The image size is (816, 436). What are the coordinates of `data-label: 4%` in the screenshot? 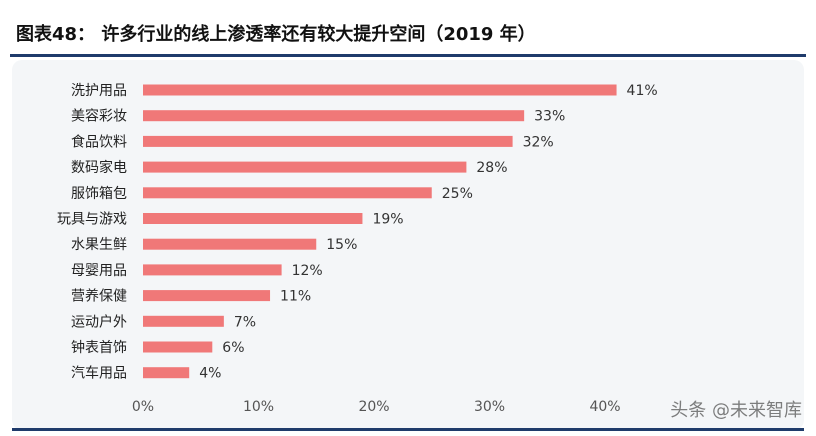 It's located at (210, 374).